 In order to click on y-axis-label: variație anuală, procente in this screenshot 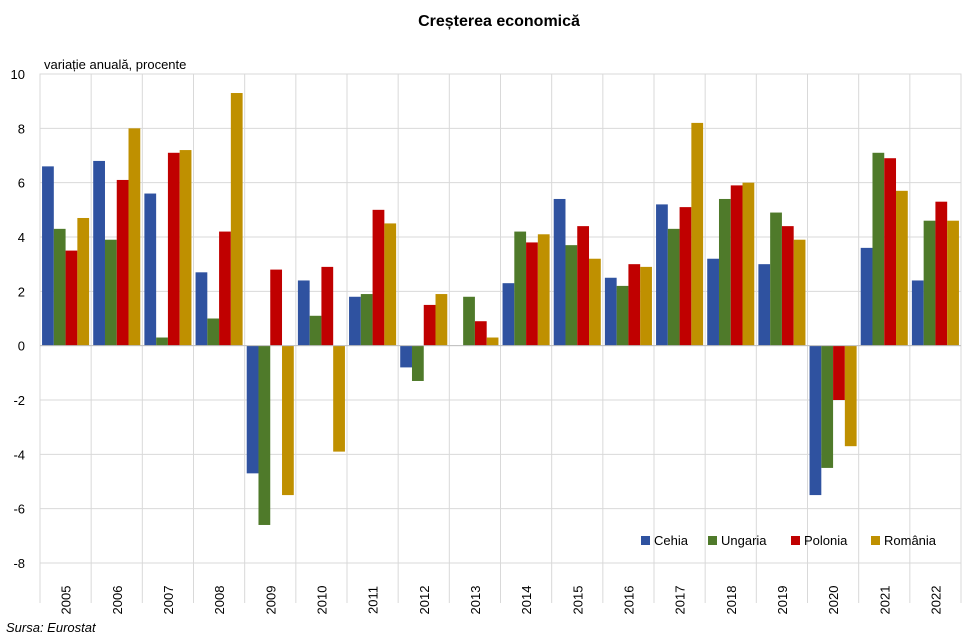, I will do `click(115, 64)`.